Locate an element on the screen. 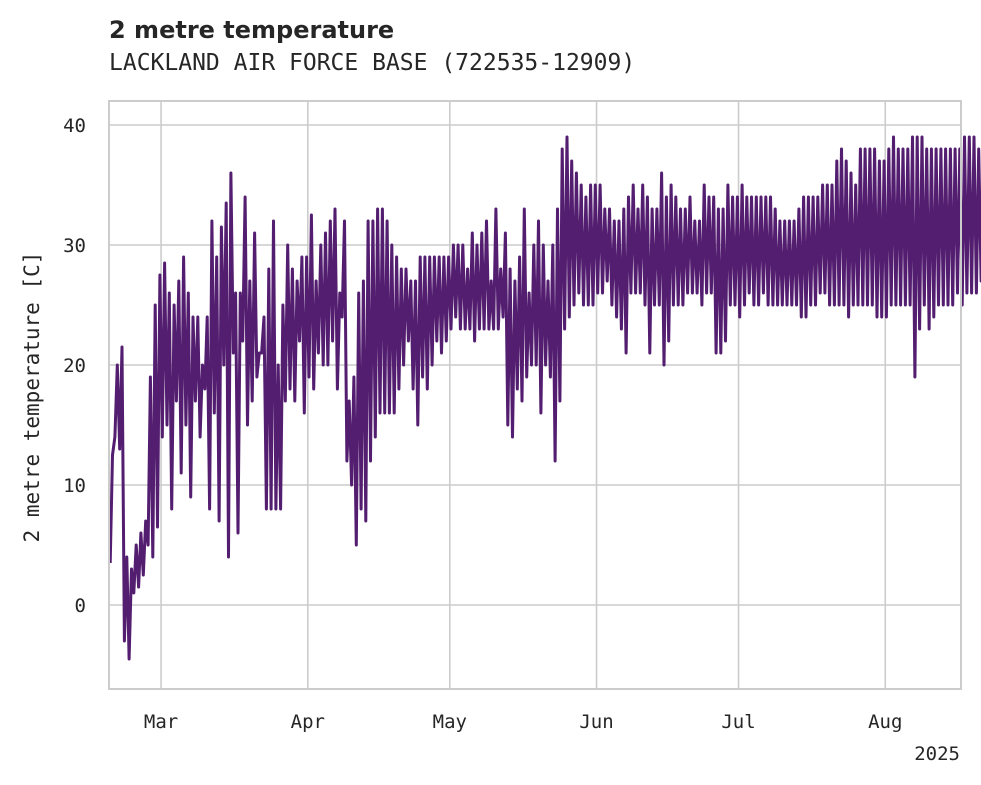 The image size is (981, 785). x-tick-label: Jul is located at coordinates (738, 722).